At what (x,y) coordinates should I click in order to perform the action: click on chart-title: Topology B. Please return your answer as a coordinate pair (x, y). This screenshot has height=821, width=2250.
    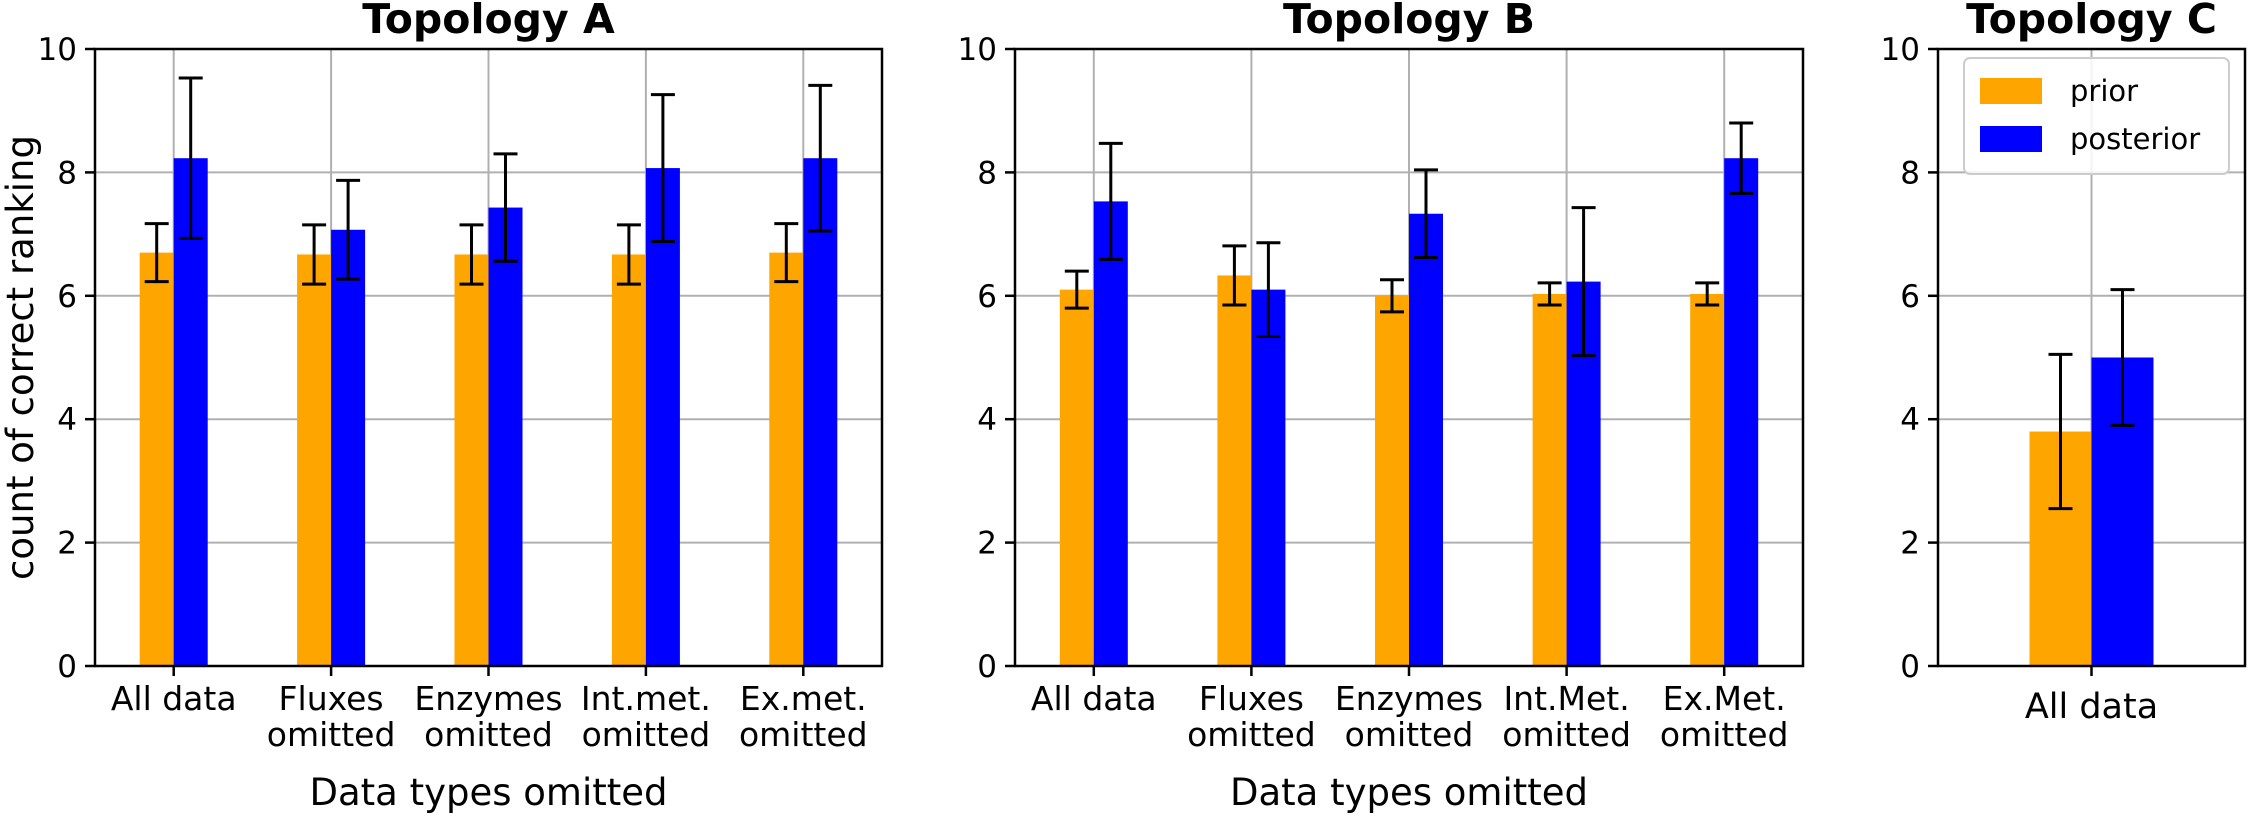
    Looking at the image, I should click on (1409, 21).